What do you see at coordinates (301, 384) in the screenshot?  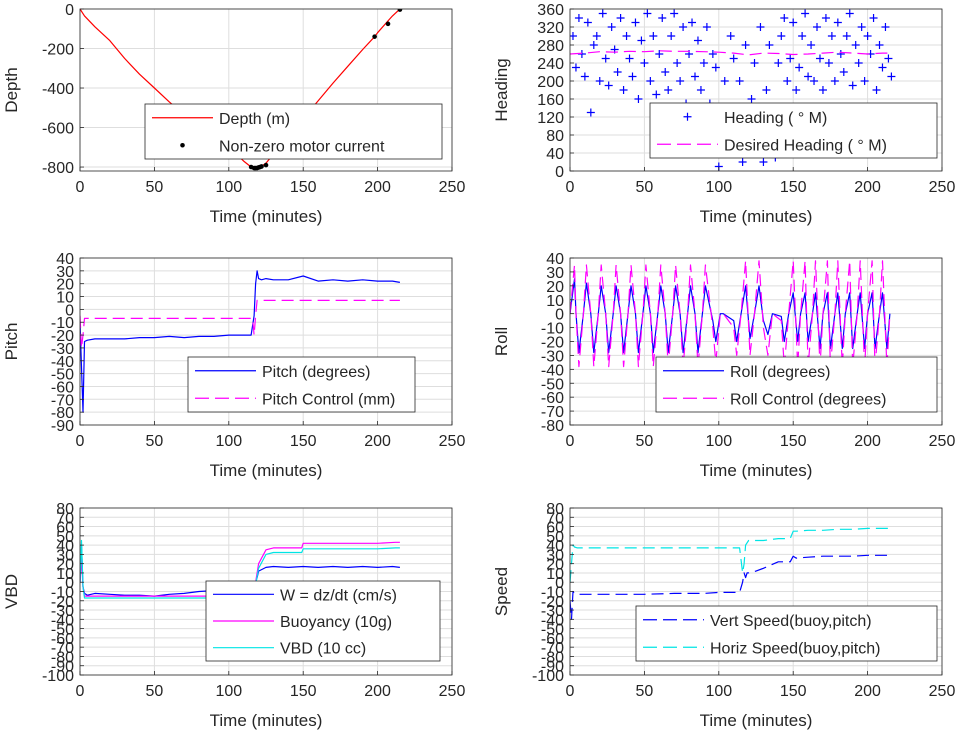 I see `legend: Pitch (degrees) Pitch Control (mm)` at bounding box center [301, 384].